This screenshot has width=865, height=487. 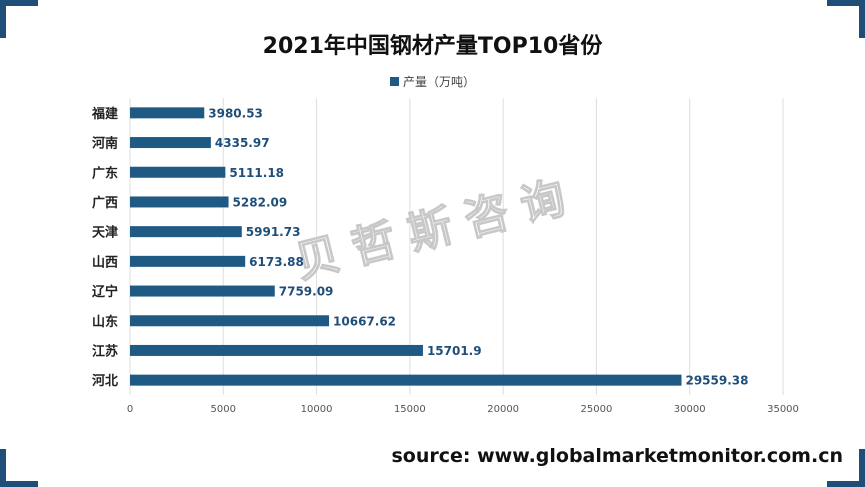 I want to click on x-tick-label: 10000, so click(x=317, y=409).